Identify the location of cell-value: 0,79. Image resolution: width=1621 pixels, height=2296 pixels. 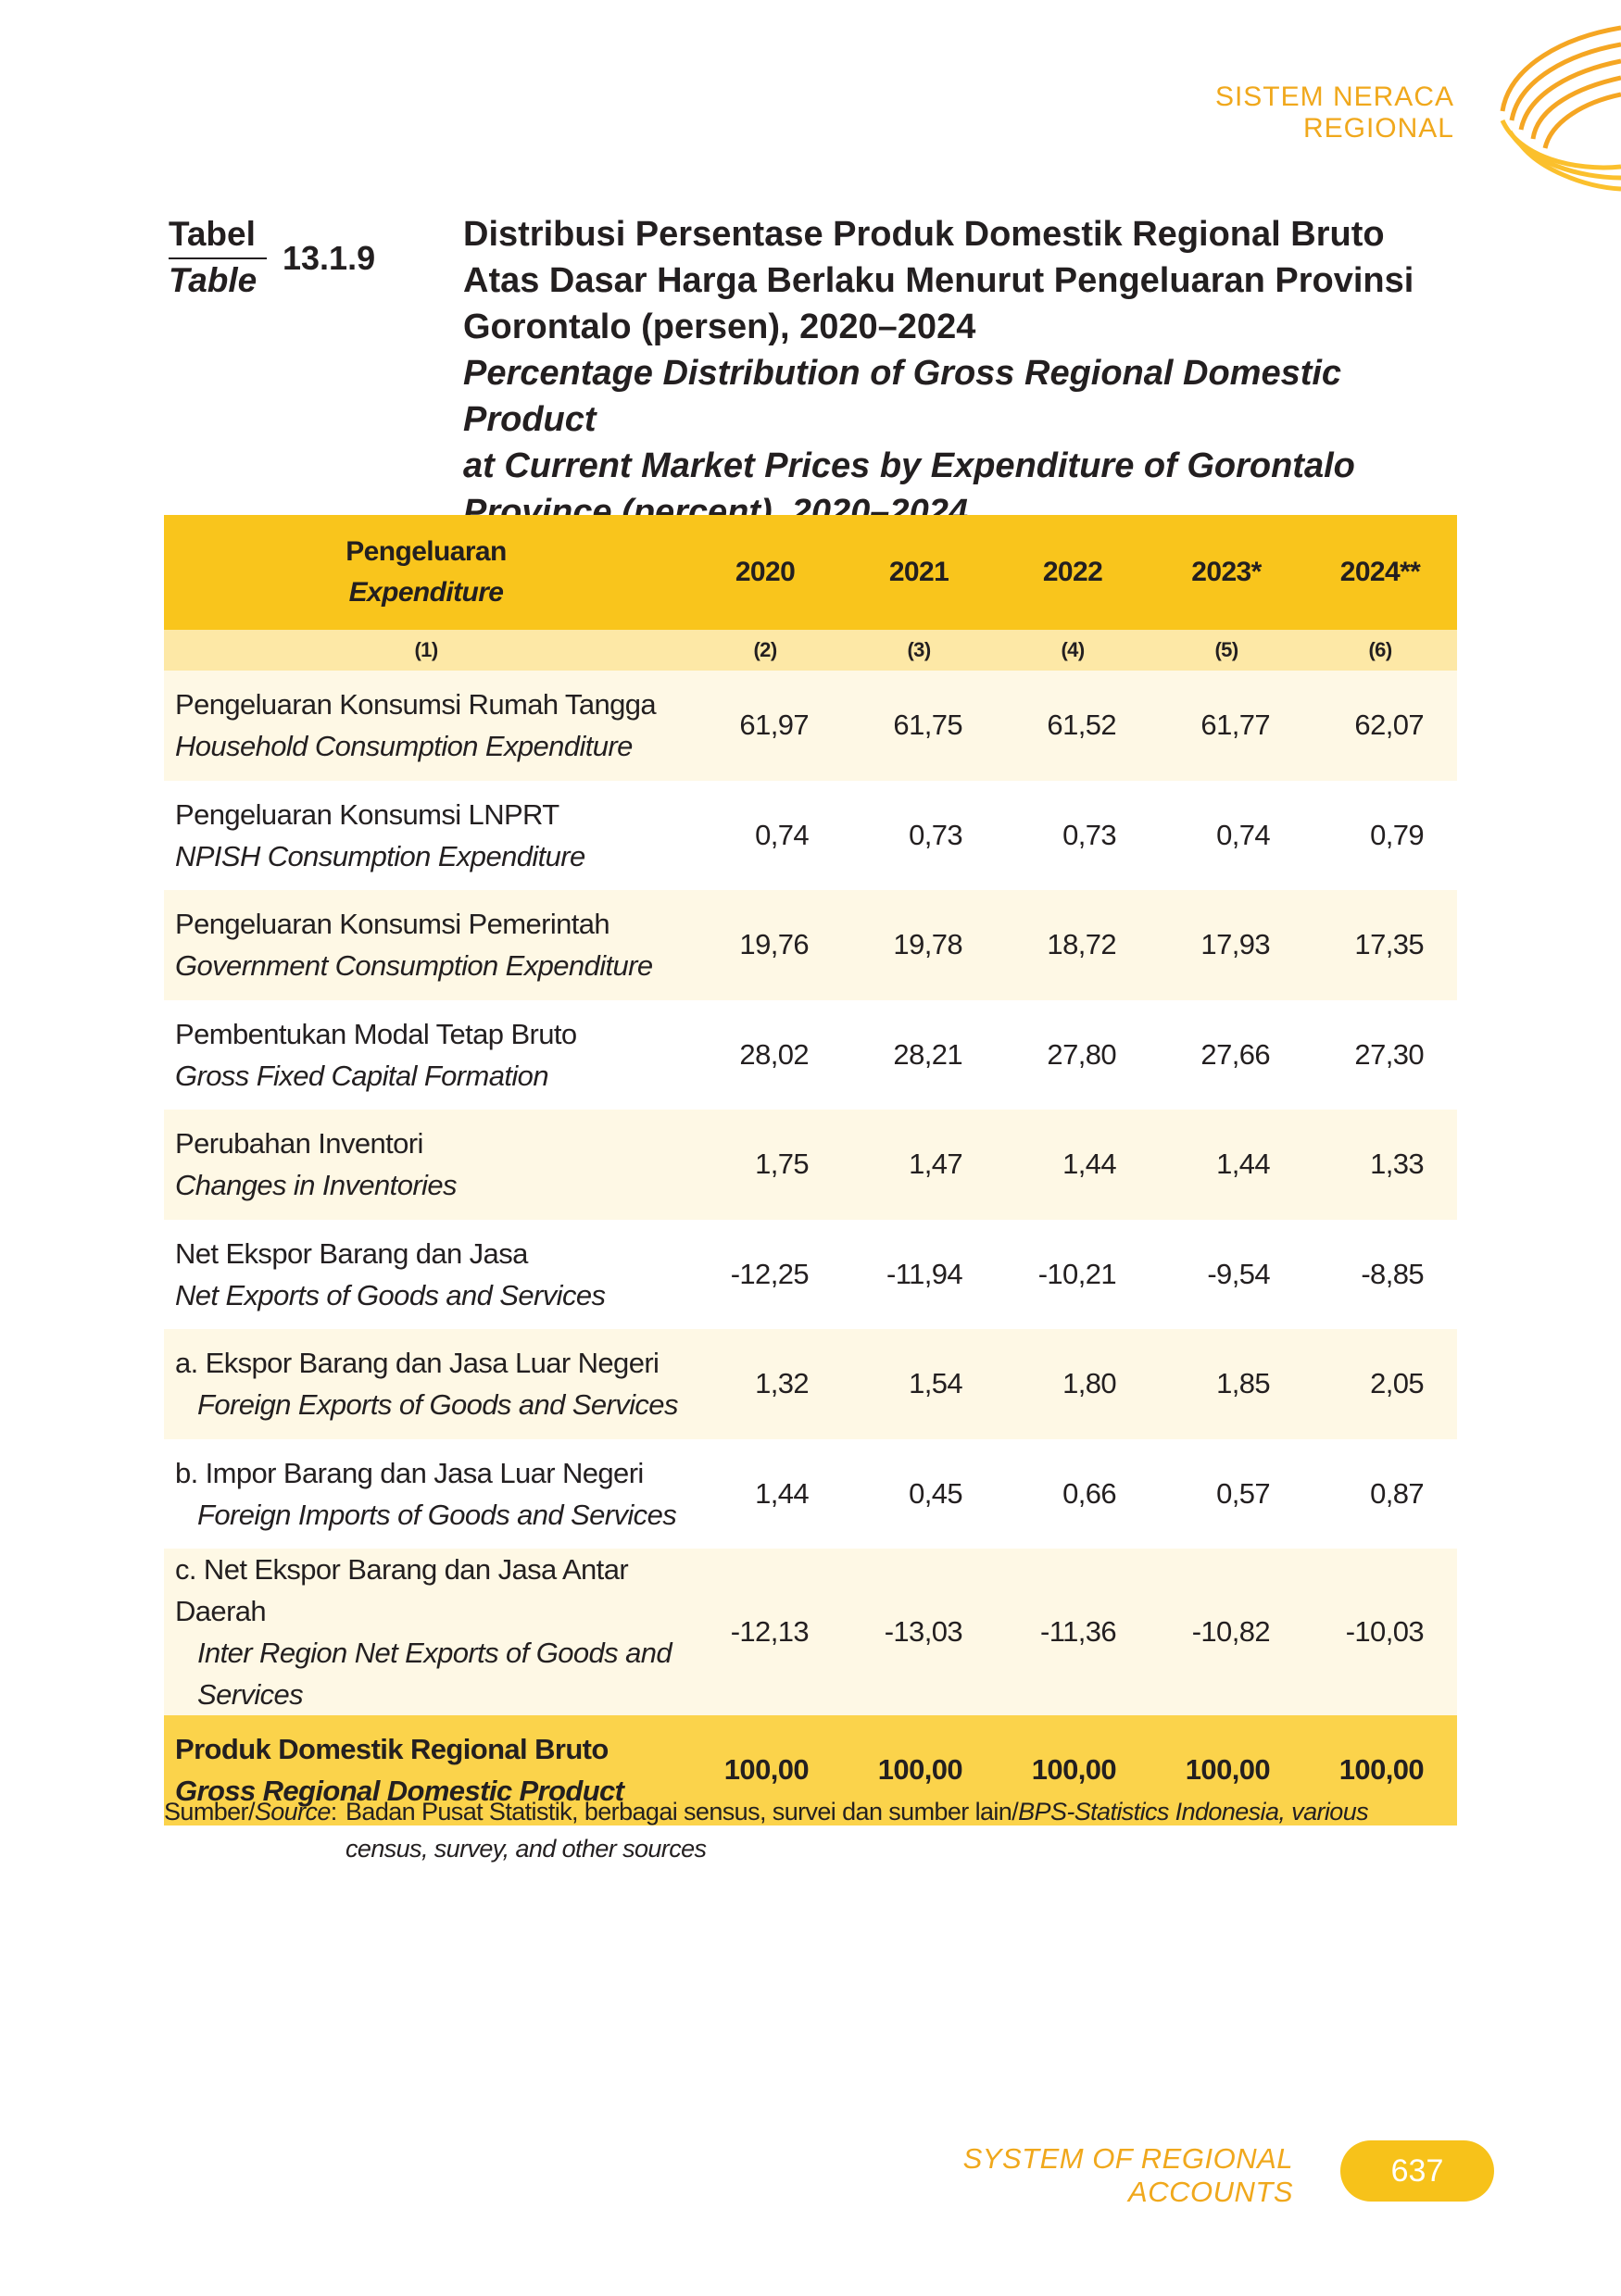
(1397, 834).